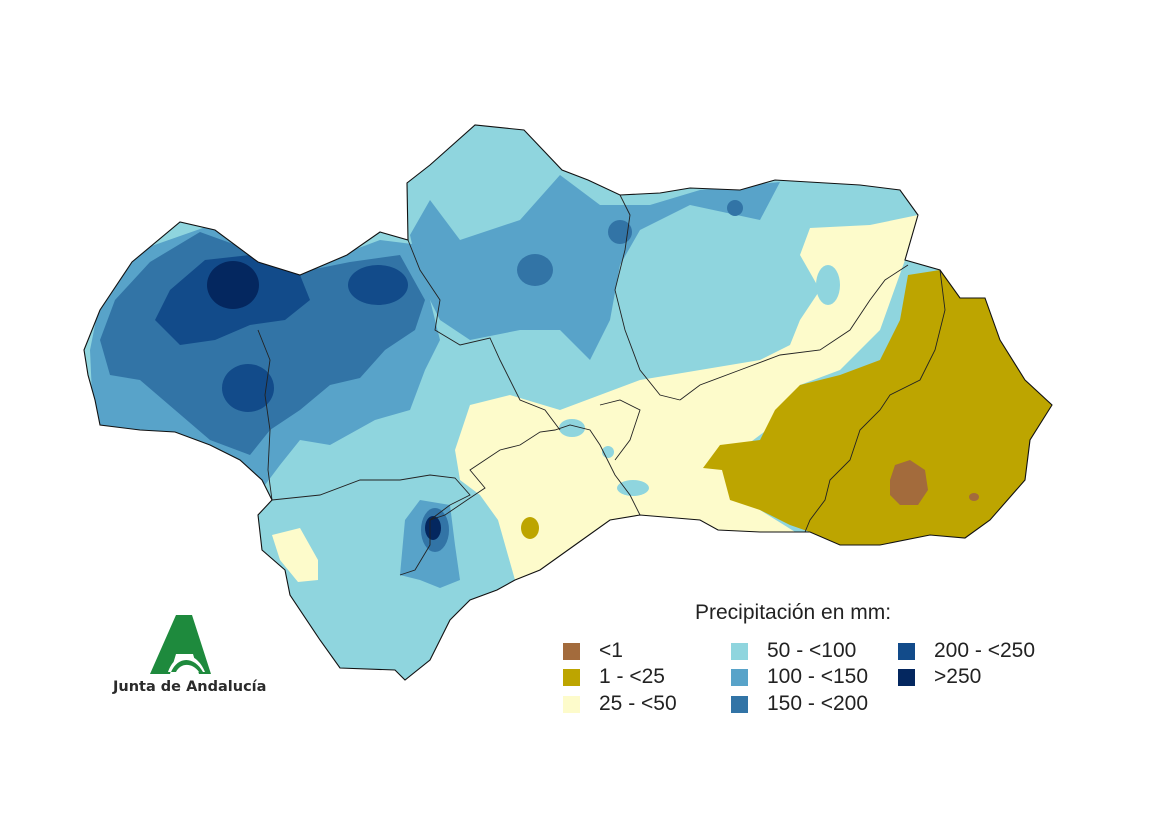 The height and width of the screenshot is (826, 1169). I want to click on border-jaen-granada, so click(794, 332).